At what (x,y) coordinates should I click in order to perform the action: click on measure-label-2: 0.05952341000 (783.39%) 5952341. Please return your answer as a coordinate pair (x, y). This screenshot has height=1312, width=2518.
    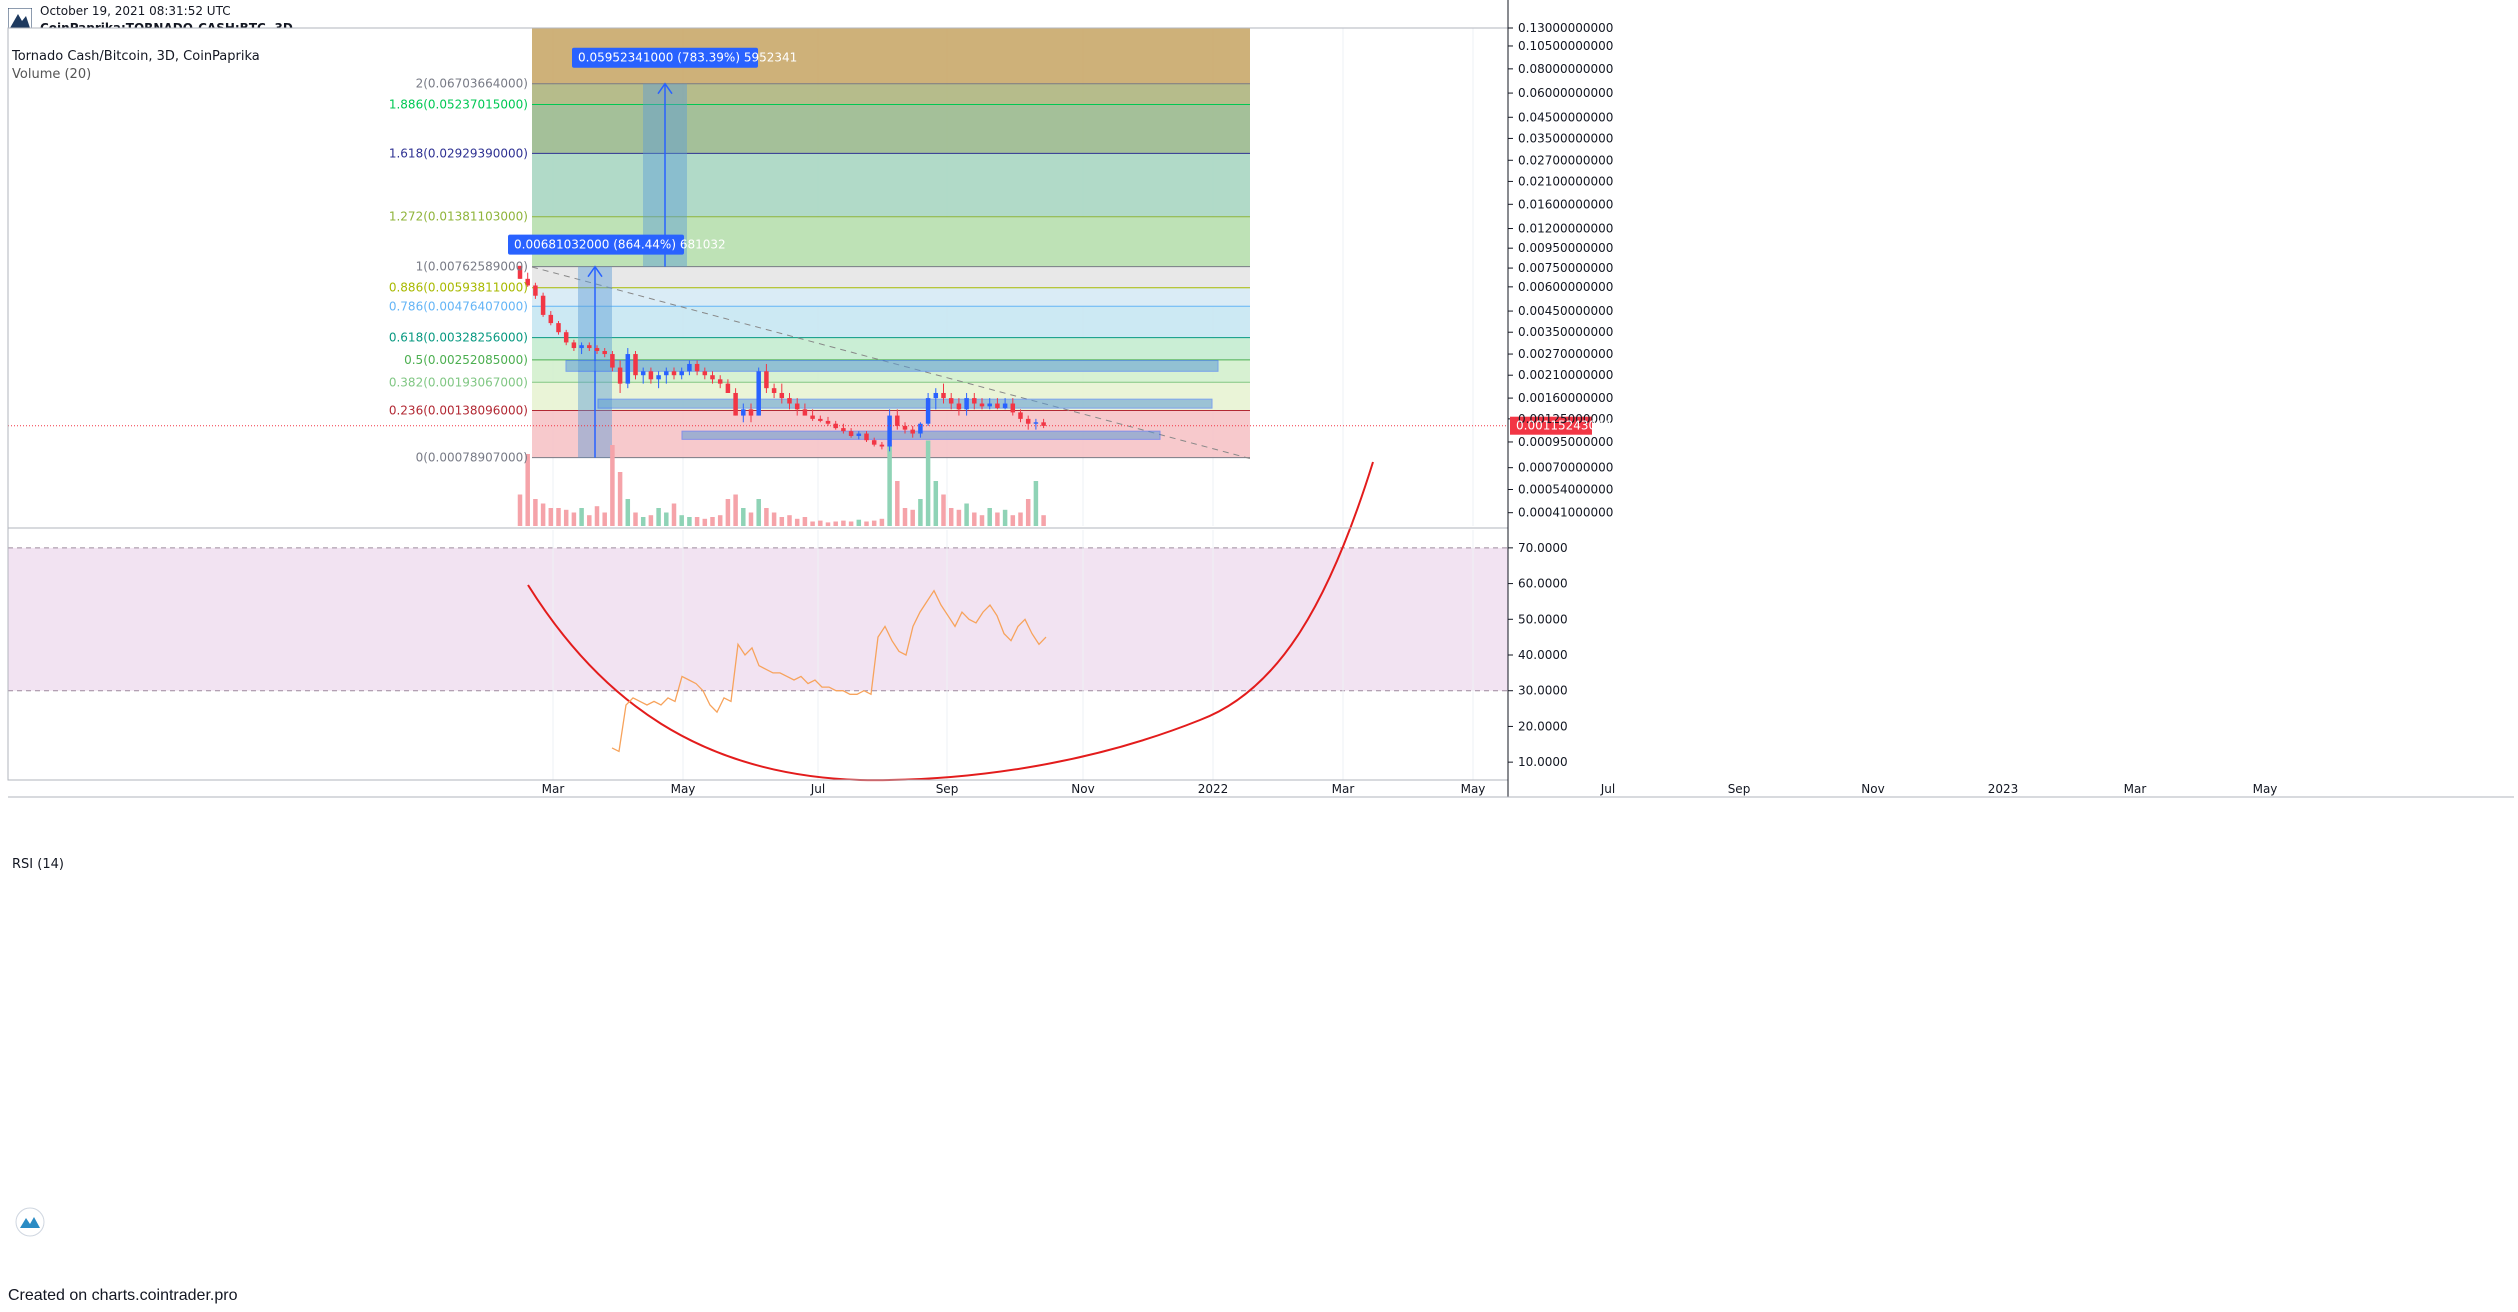
    Looking at the image, I should click on (687, 58).